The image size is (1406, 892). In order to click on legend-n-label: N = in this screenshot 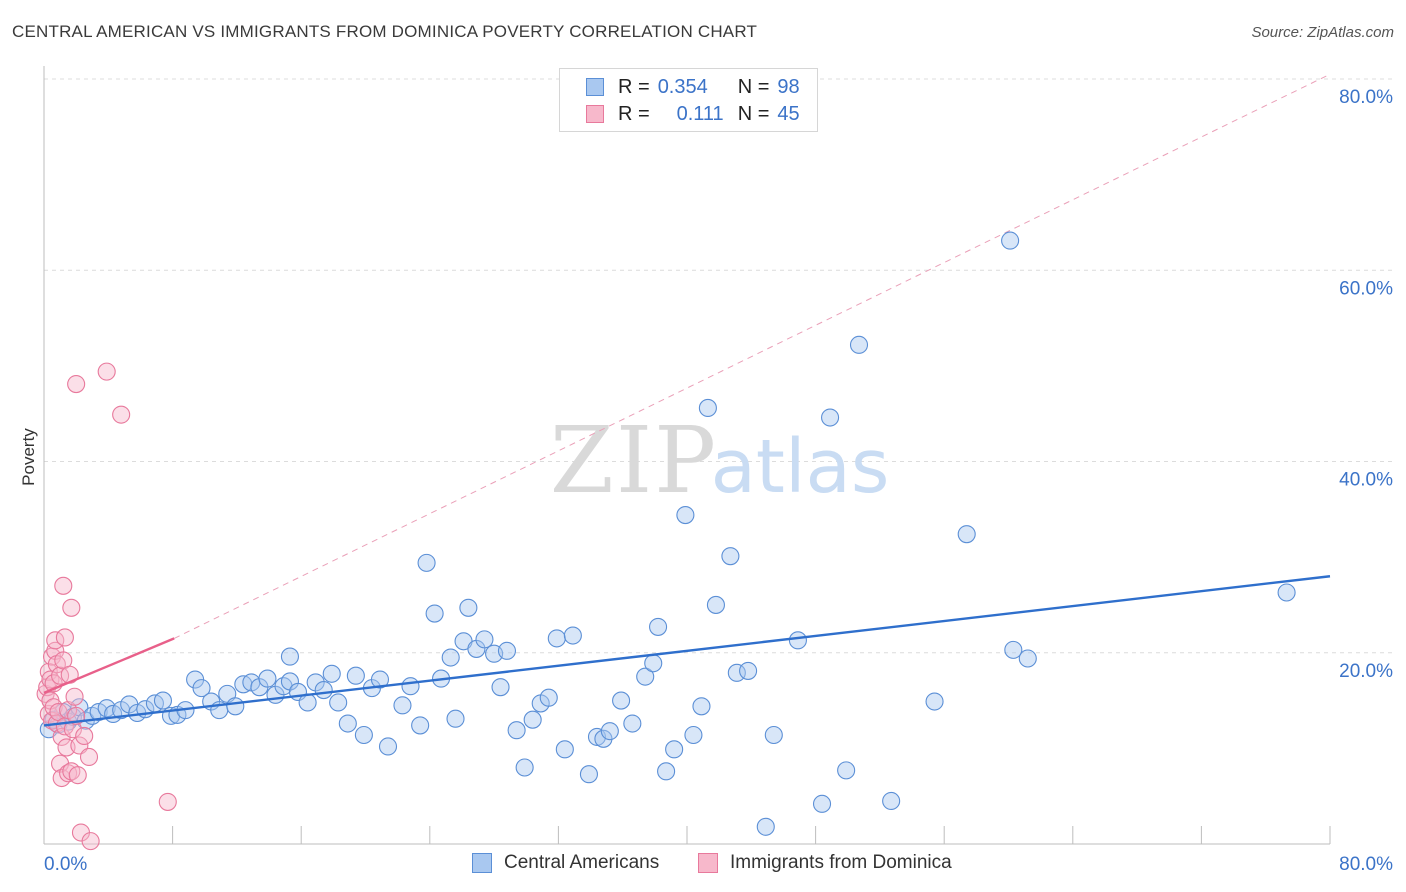, I will do `click(753, 86)`.